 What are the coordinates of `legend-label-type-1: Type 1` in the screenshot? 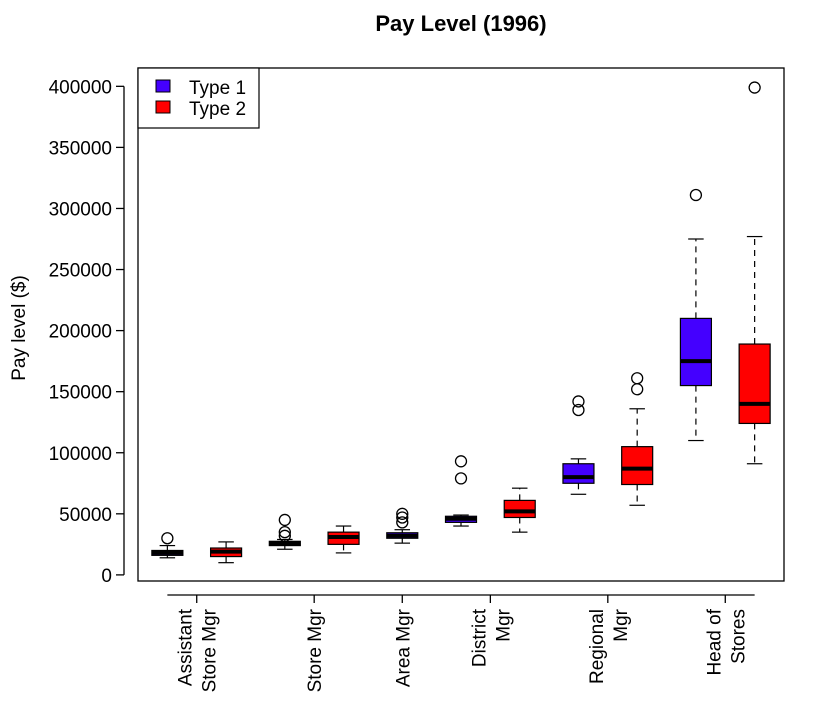 It's located at (217, 88).